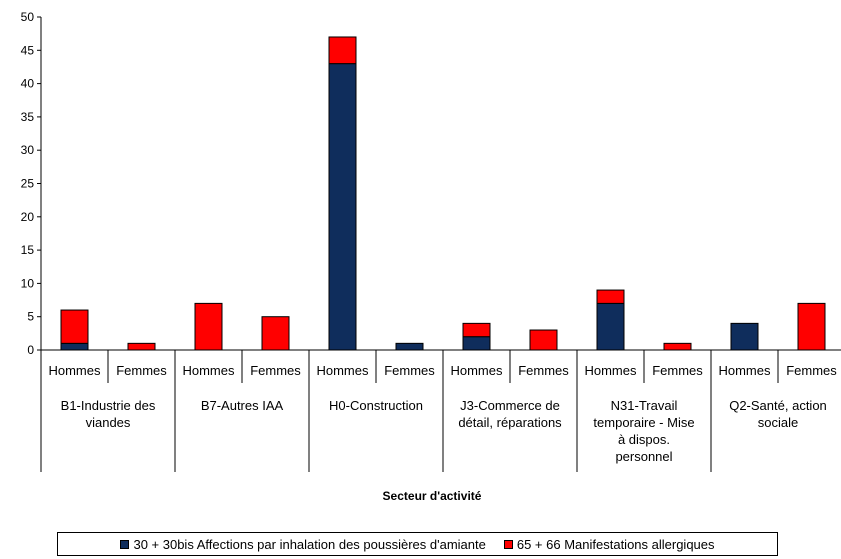  Describe the element at coordinates (28, 117) in the screenshot. I see `y-tick-label: 35` at that location.